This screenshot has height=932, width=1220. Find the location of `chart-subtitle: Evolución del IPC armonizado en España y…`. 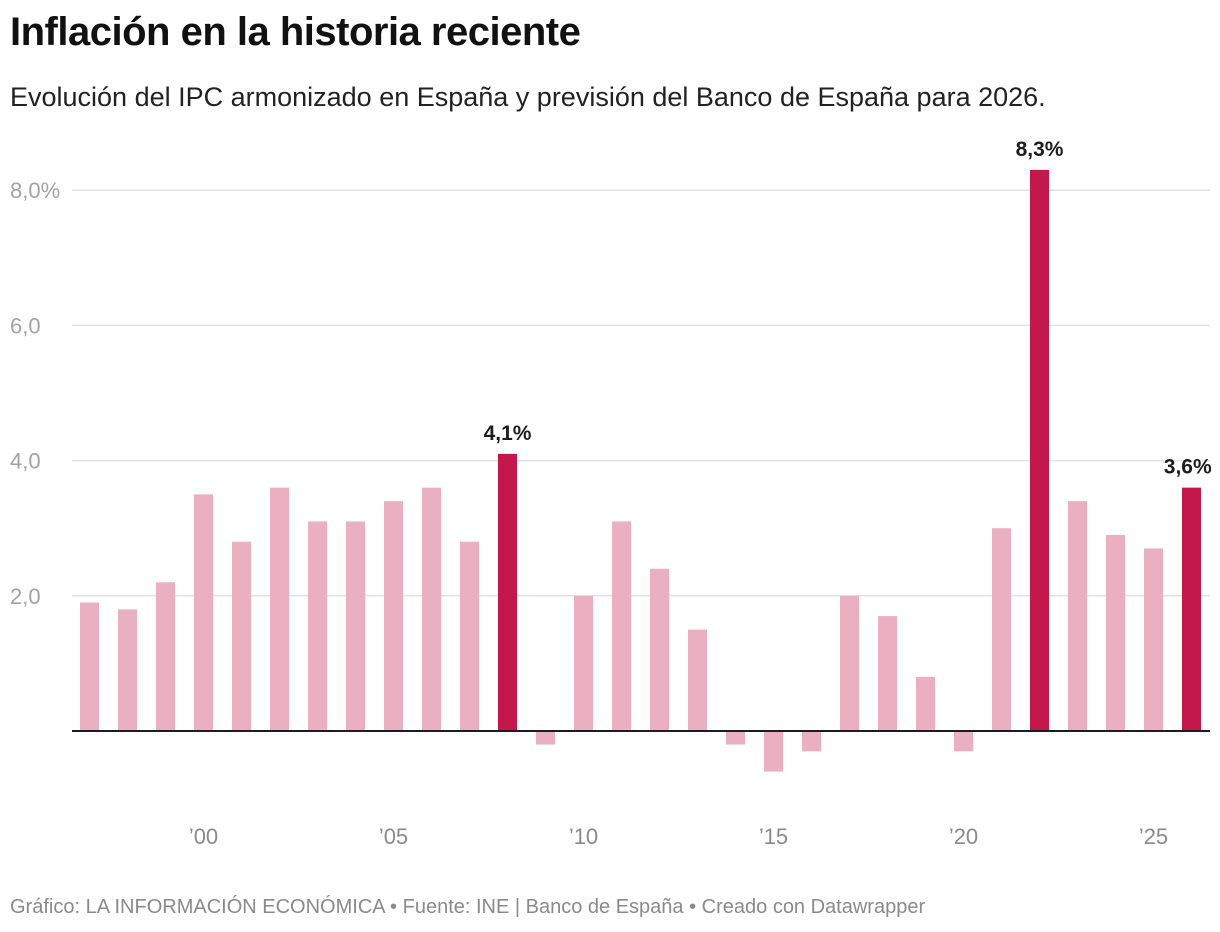

chart-subtitle: Evolución del IPC armonizado en España y… is located at coordinates (528, 97).